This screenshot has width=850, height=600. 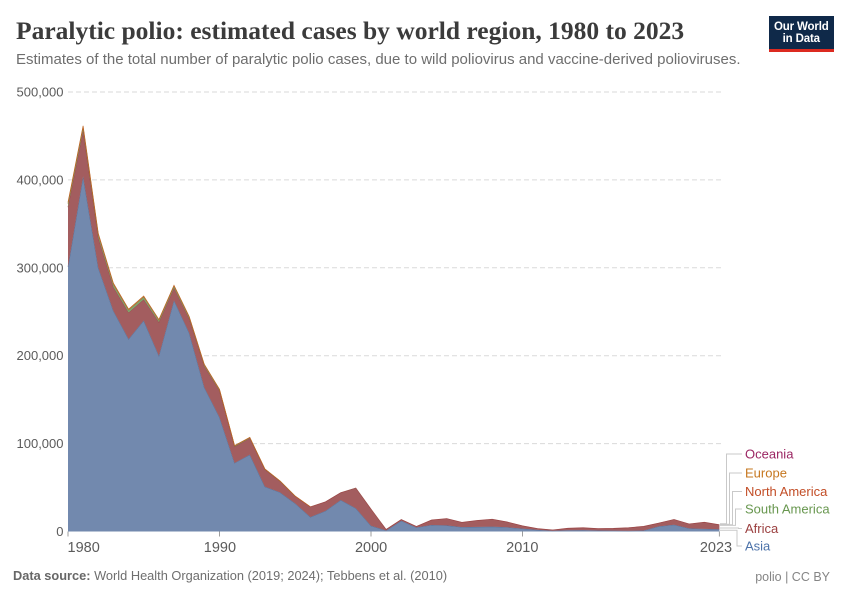 What do you see at coordinates (716, 548) in the screenshot?
I see `svg-text: 2023` at bounding box center [716, 548].